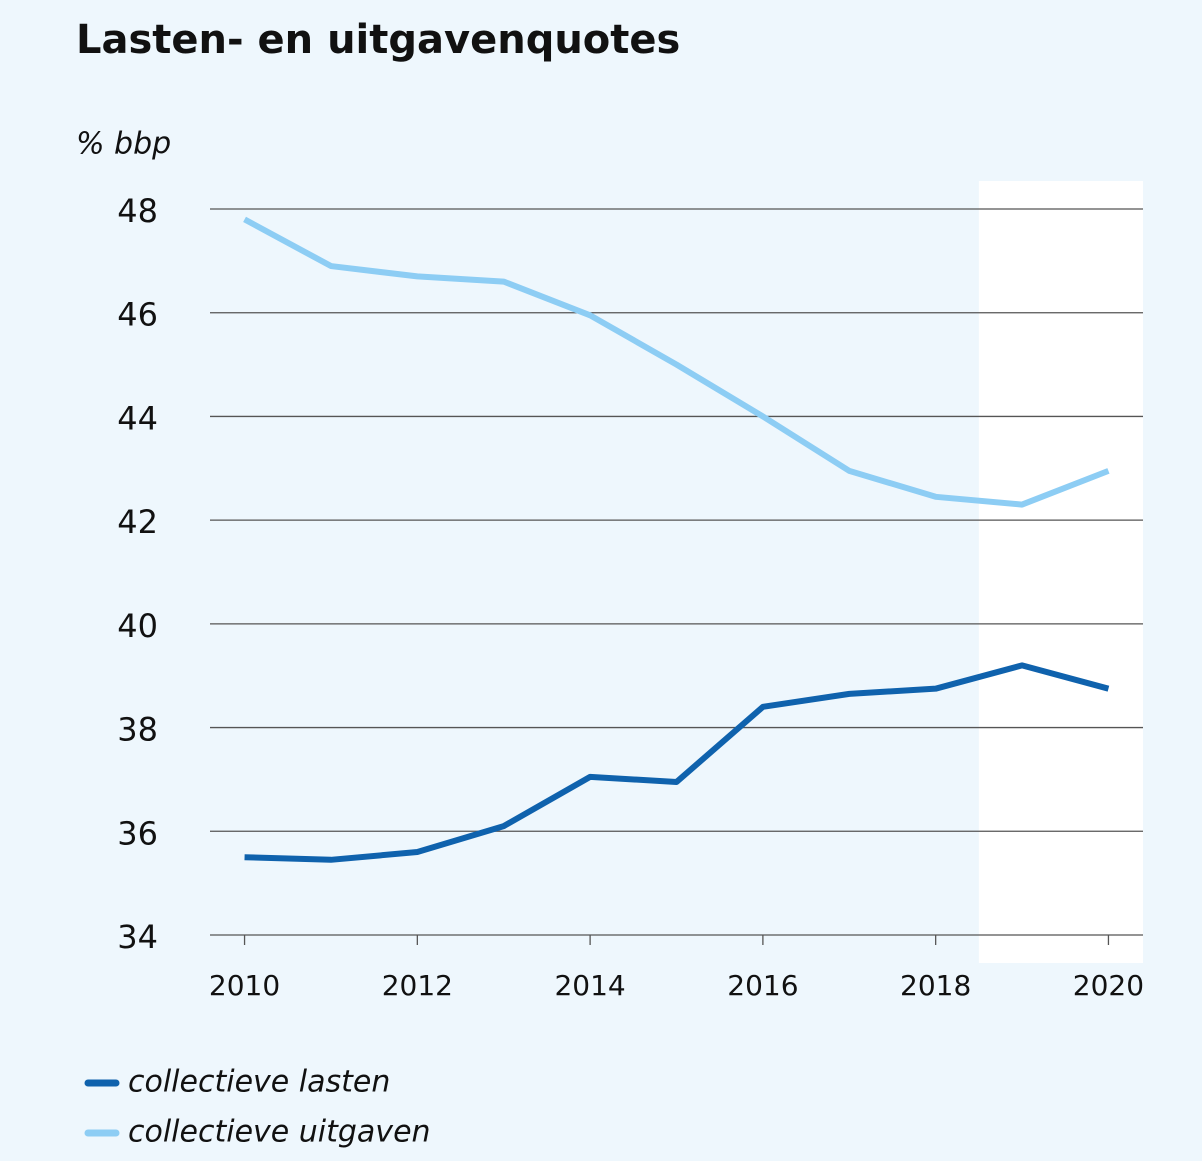  Describe the element at coordinates (137, 211) in the screenshot. I see `y-tick-label: 48` at that location.